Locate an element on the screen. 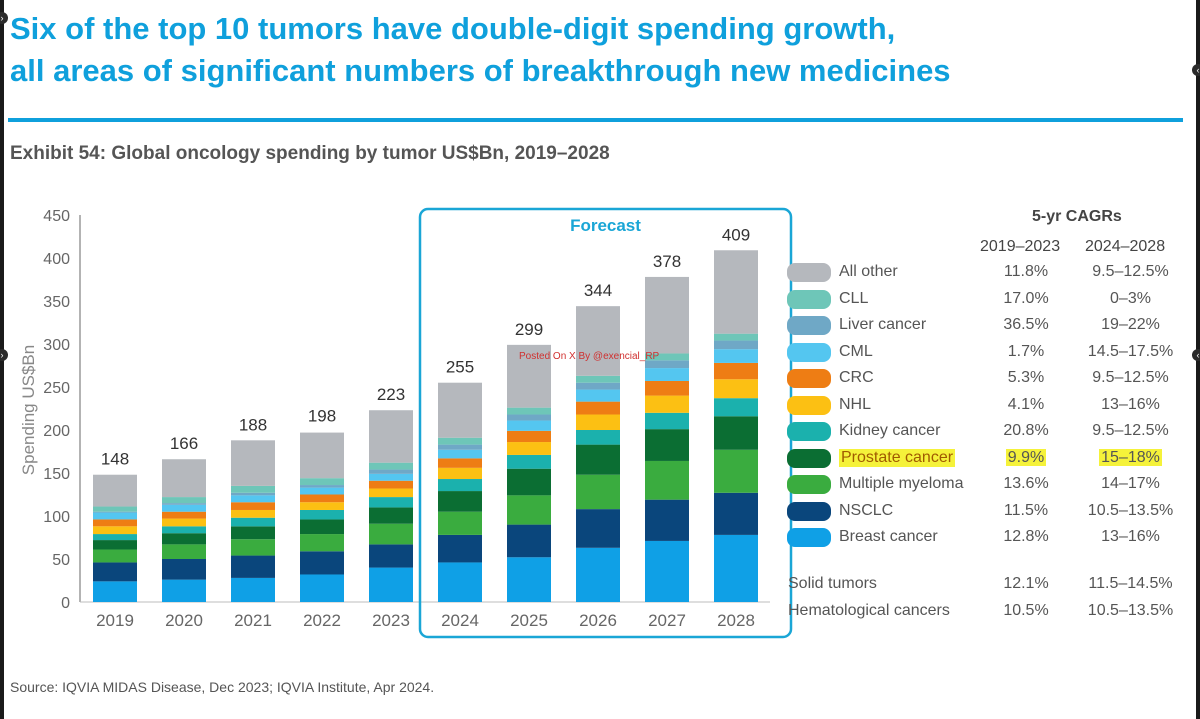 The height and width of the screenshot is (719, 1200). x-tick-label: 2025 is located at coordinates (529, 620).